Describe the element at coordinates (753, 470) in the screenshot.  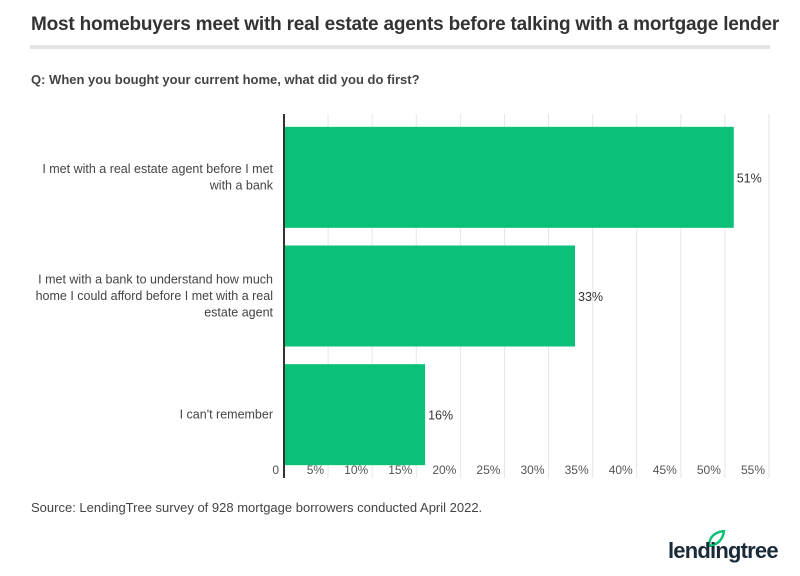
I see `x-tick-label: 55%` at that location.